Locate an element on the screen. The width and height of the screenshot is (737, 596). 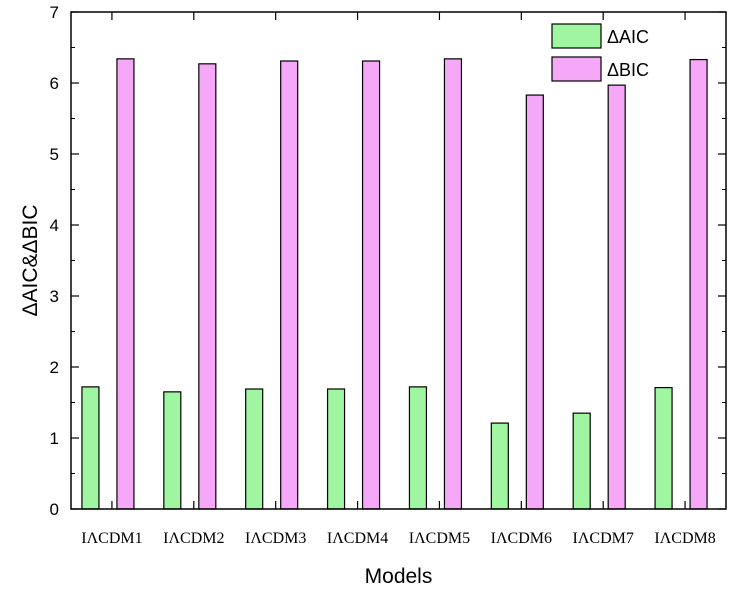
y-tick-label: 0 is located at coordinates (54, 509).